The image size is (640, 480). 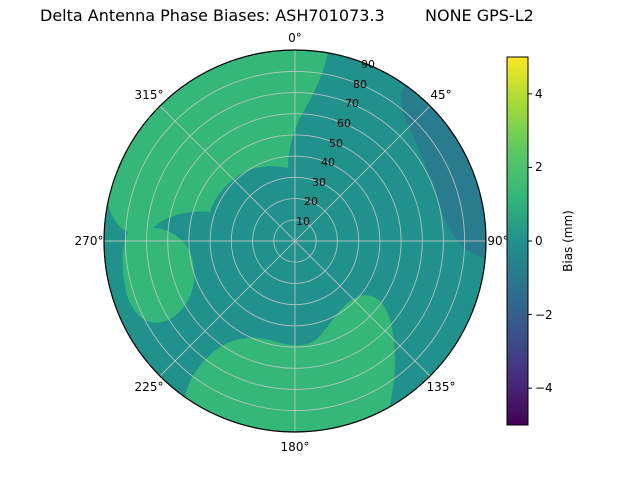 What do you see at coordinates (212, 15) in the screenshot?
I see `chart-title: Delta Antenna Phase Biases: ASH701073.3` at bounding box center [212, 15].